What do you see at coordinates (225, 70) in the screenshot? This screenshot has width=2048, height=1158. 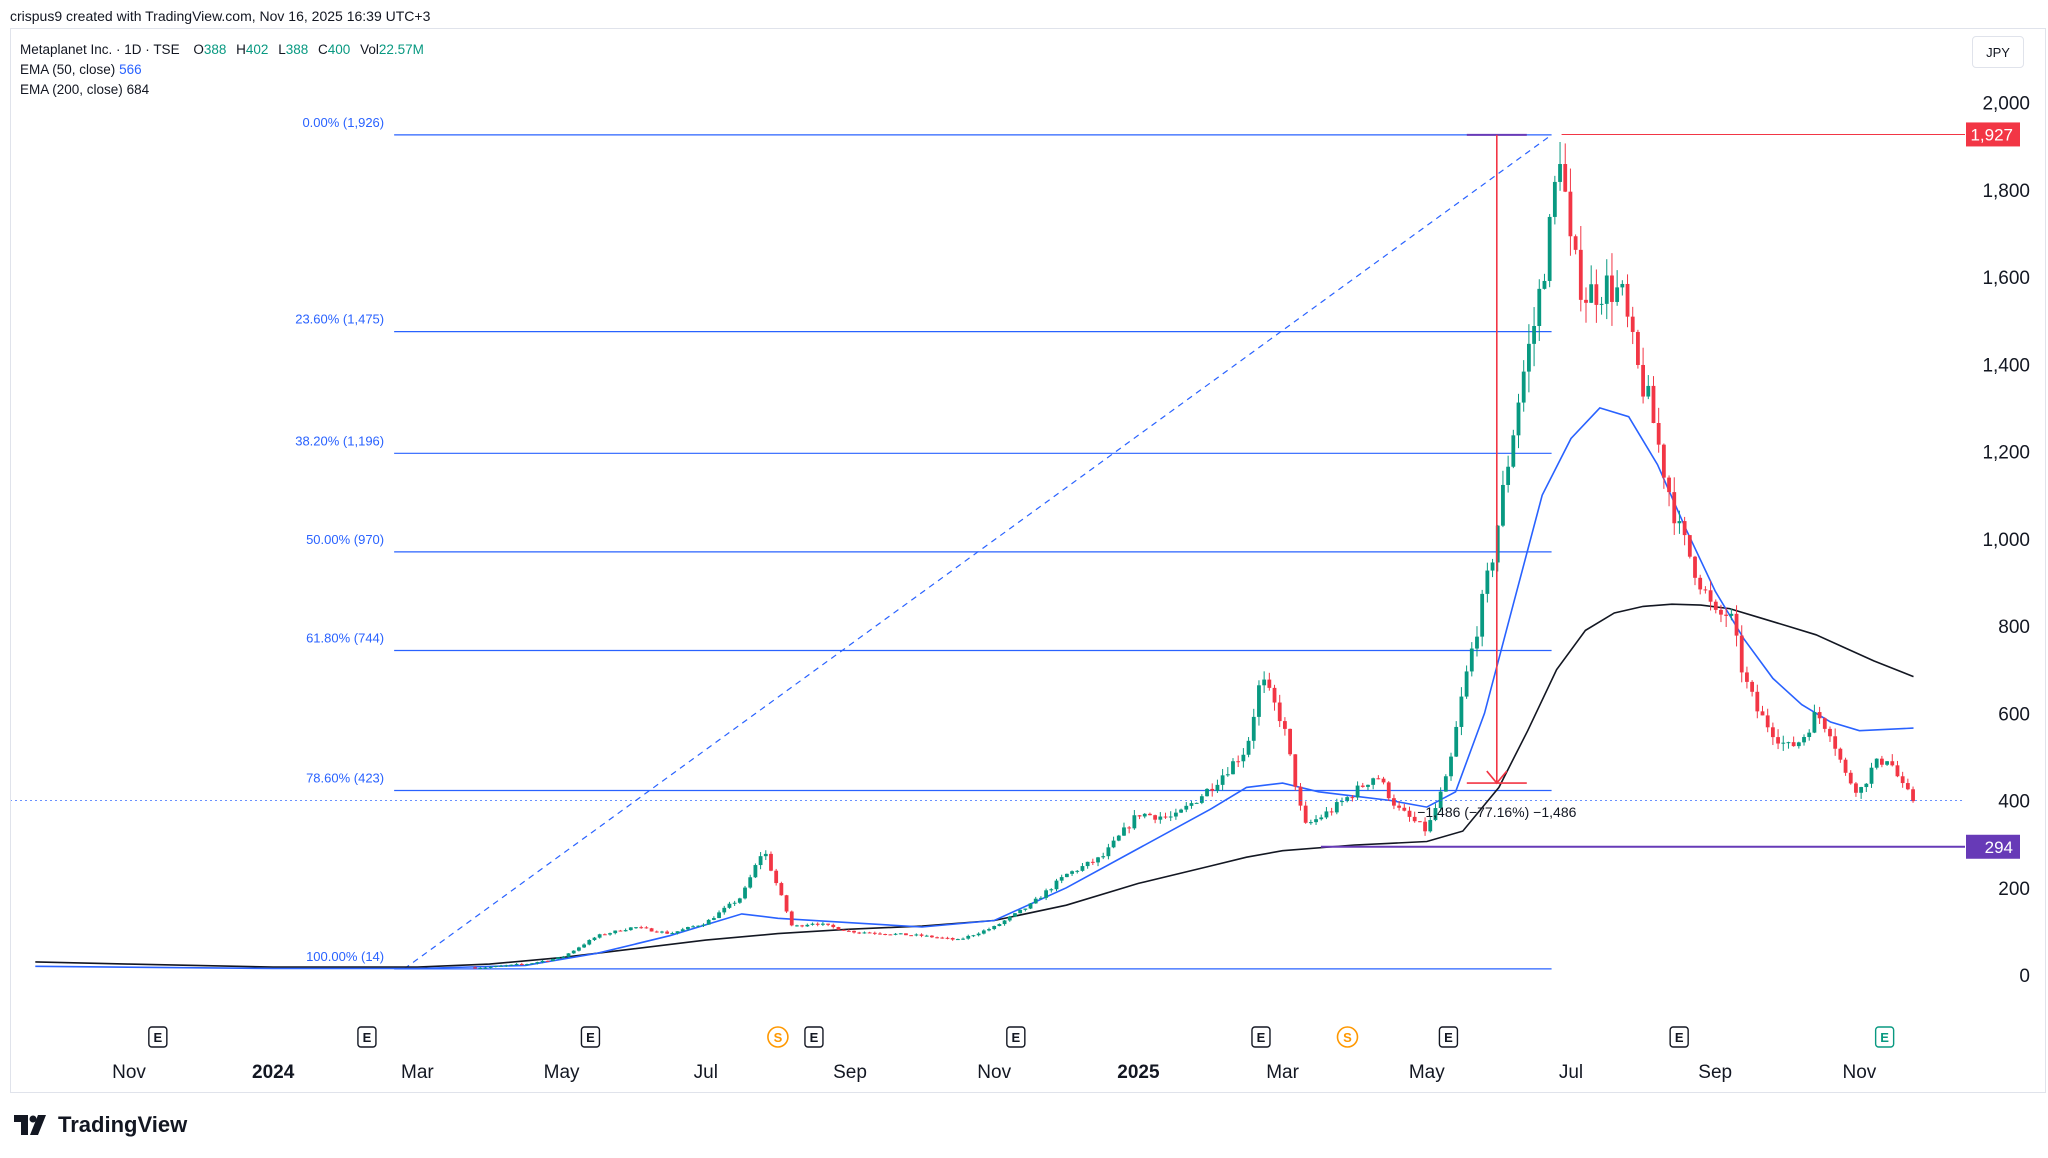 I see `legend-ema50-row: EMA (50, close) 566` at bounding box center [225, 70].